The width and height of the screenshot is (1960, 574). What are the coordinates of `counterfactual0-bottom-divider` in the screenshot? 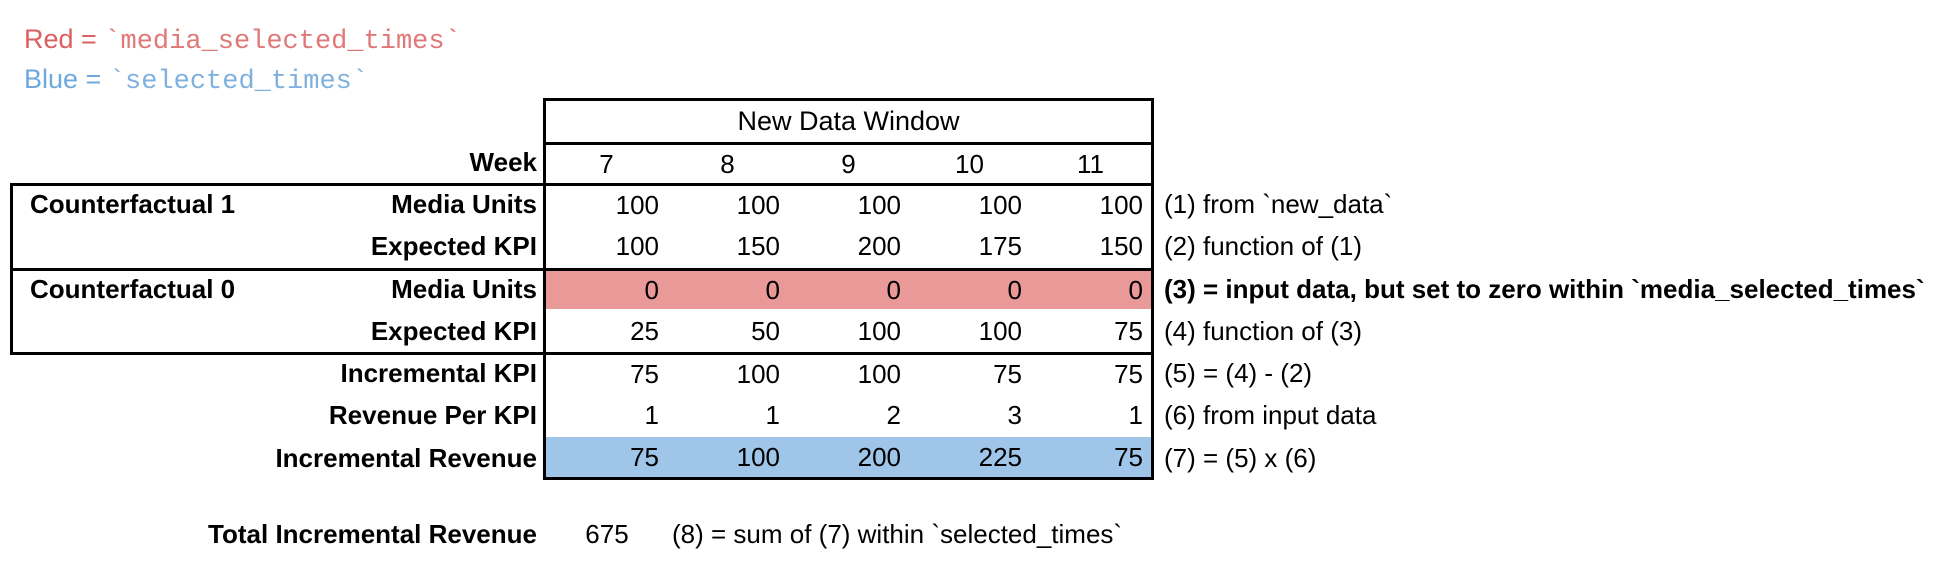 It's located at (848, 353).